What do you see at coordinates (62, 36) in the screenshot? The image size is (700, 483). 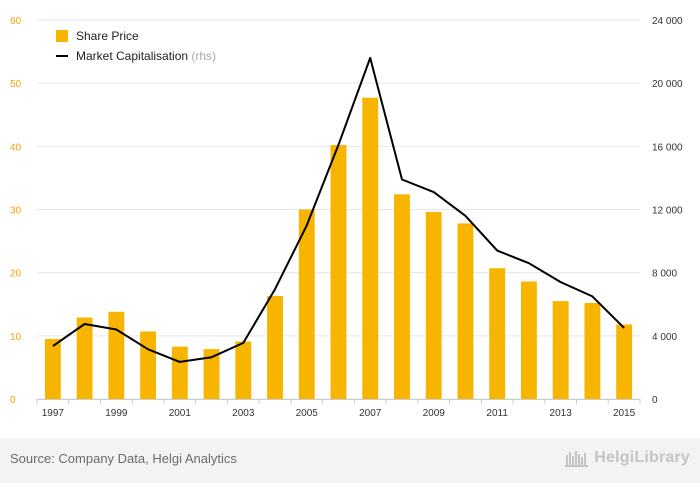 I see `legend-swatch-share-price` at bounding box center [62, 36].